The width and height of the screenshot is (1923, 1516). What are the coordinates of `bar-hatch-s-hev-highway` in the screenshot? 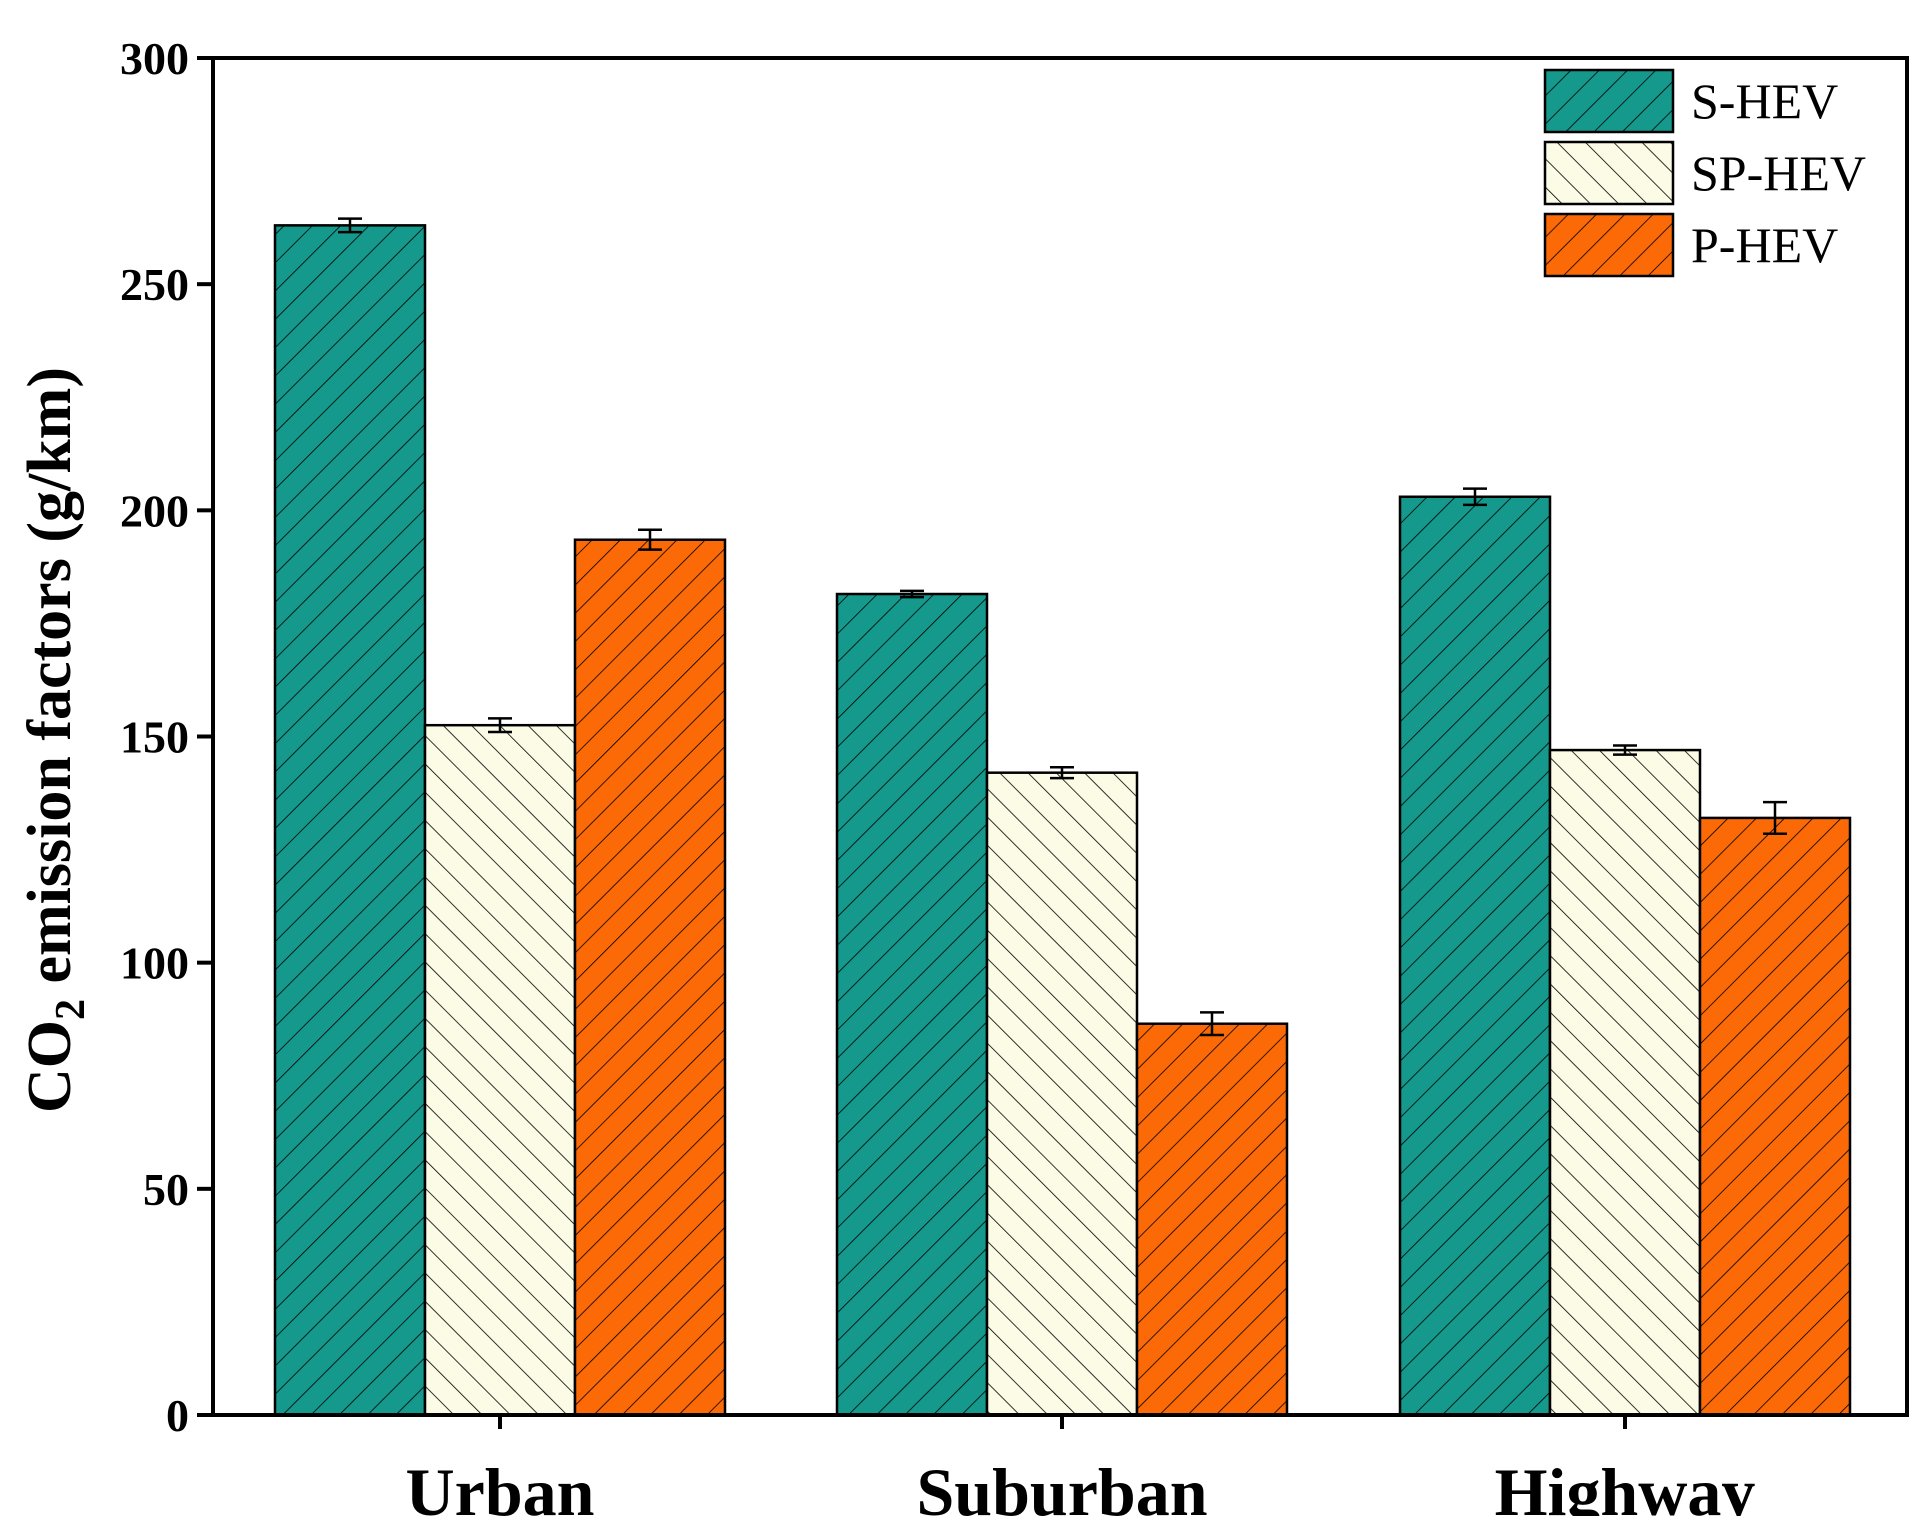 It's located at (1475, 956).